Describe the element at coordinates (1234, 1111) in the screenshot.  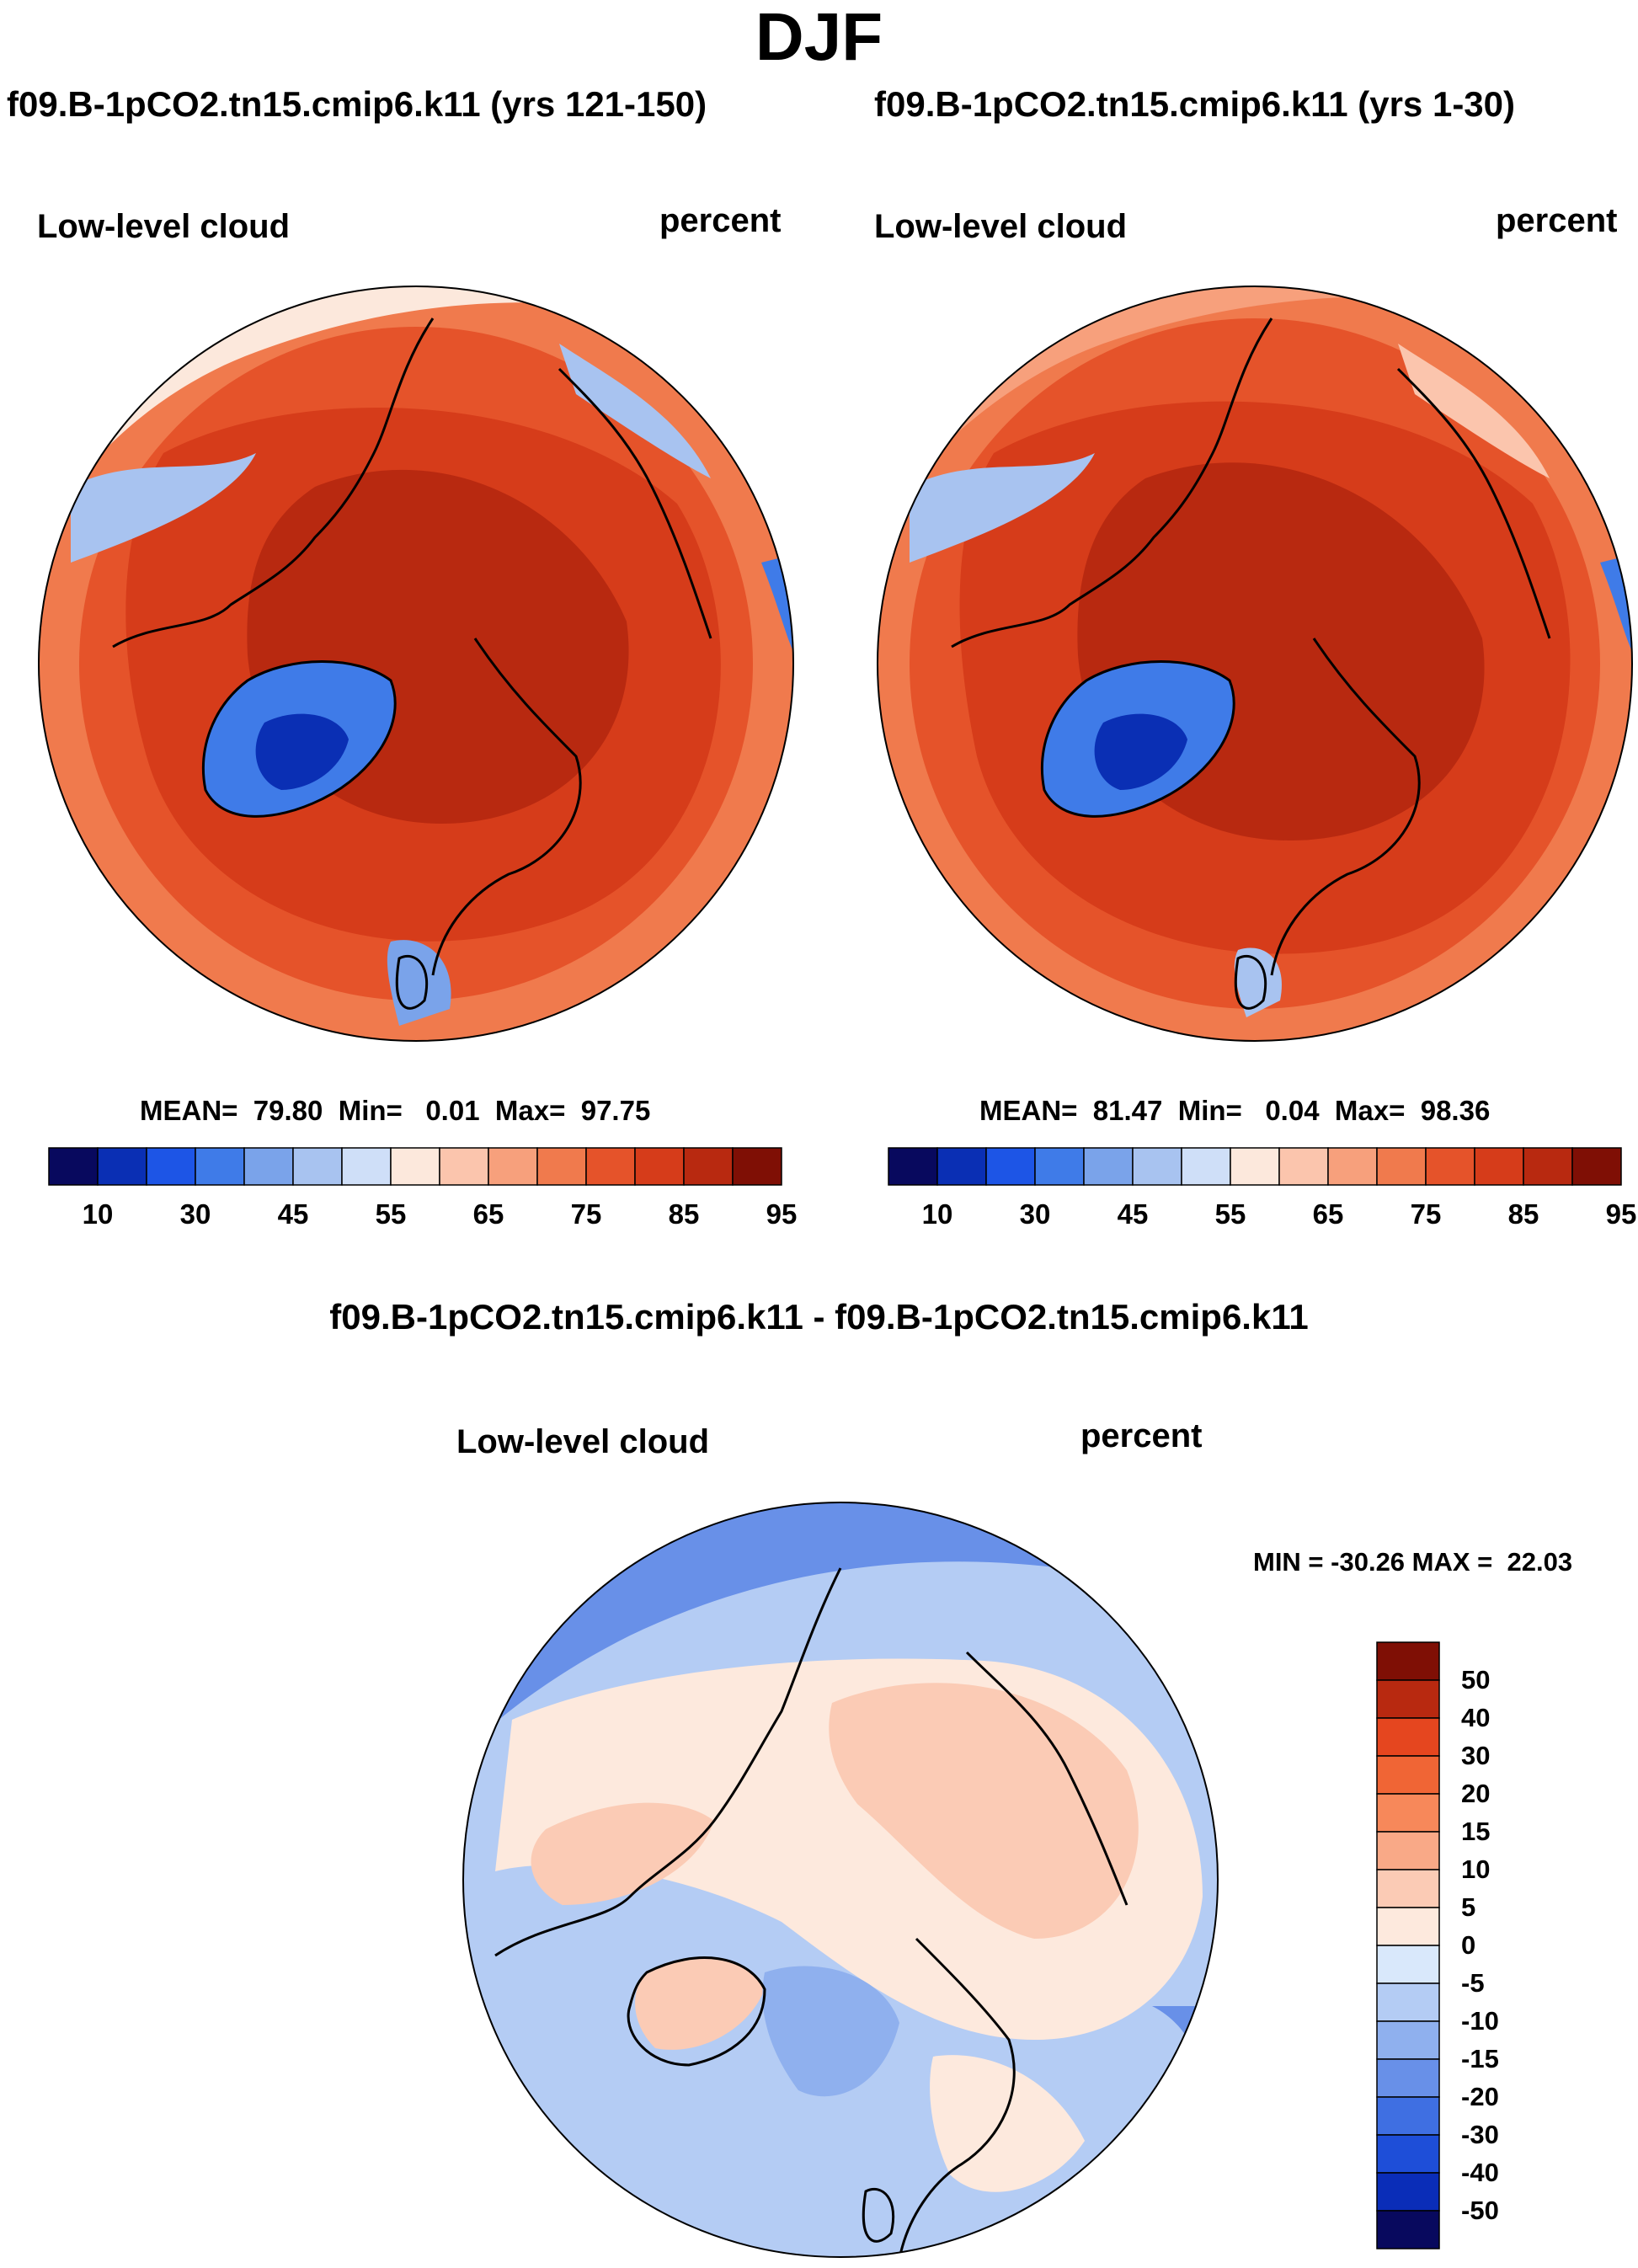
I see `right-stats: MEAN= 81.47 Min= 0.04 Max= 98.36` at that location.